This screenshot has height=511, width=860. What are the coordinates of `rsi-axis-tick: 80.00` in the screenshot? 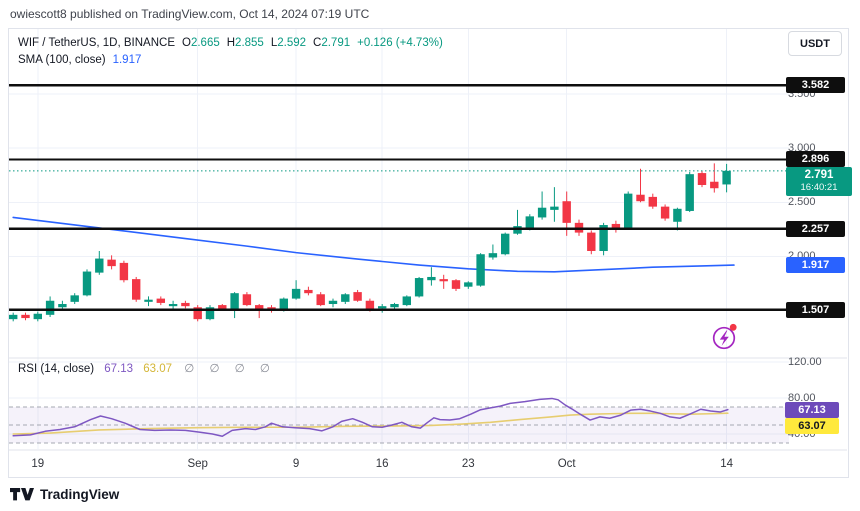 It's located at (802, 398).